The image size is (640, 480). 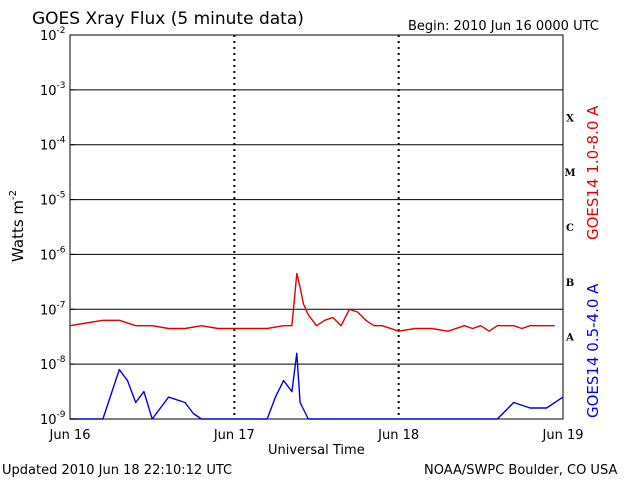 I want to click on y-tick-exp: -3, so click(x=61, y=86).